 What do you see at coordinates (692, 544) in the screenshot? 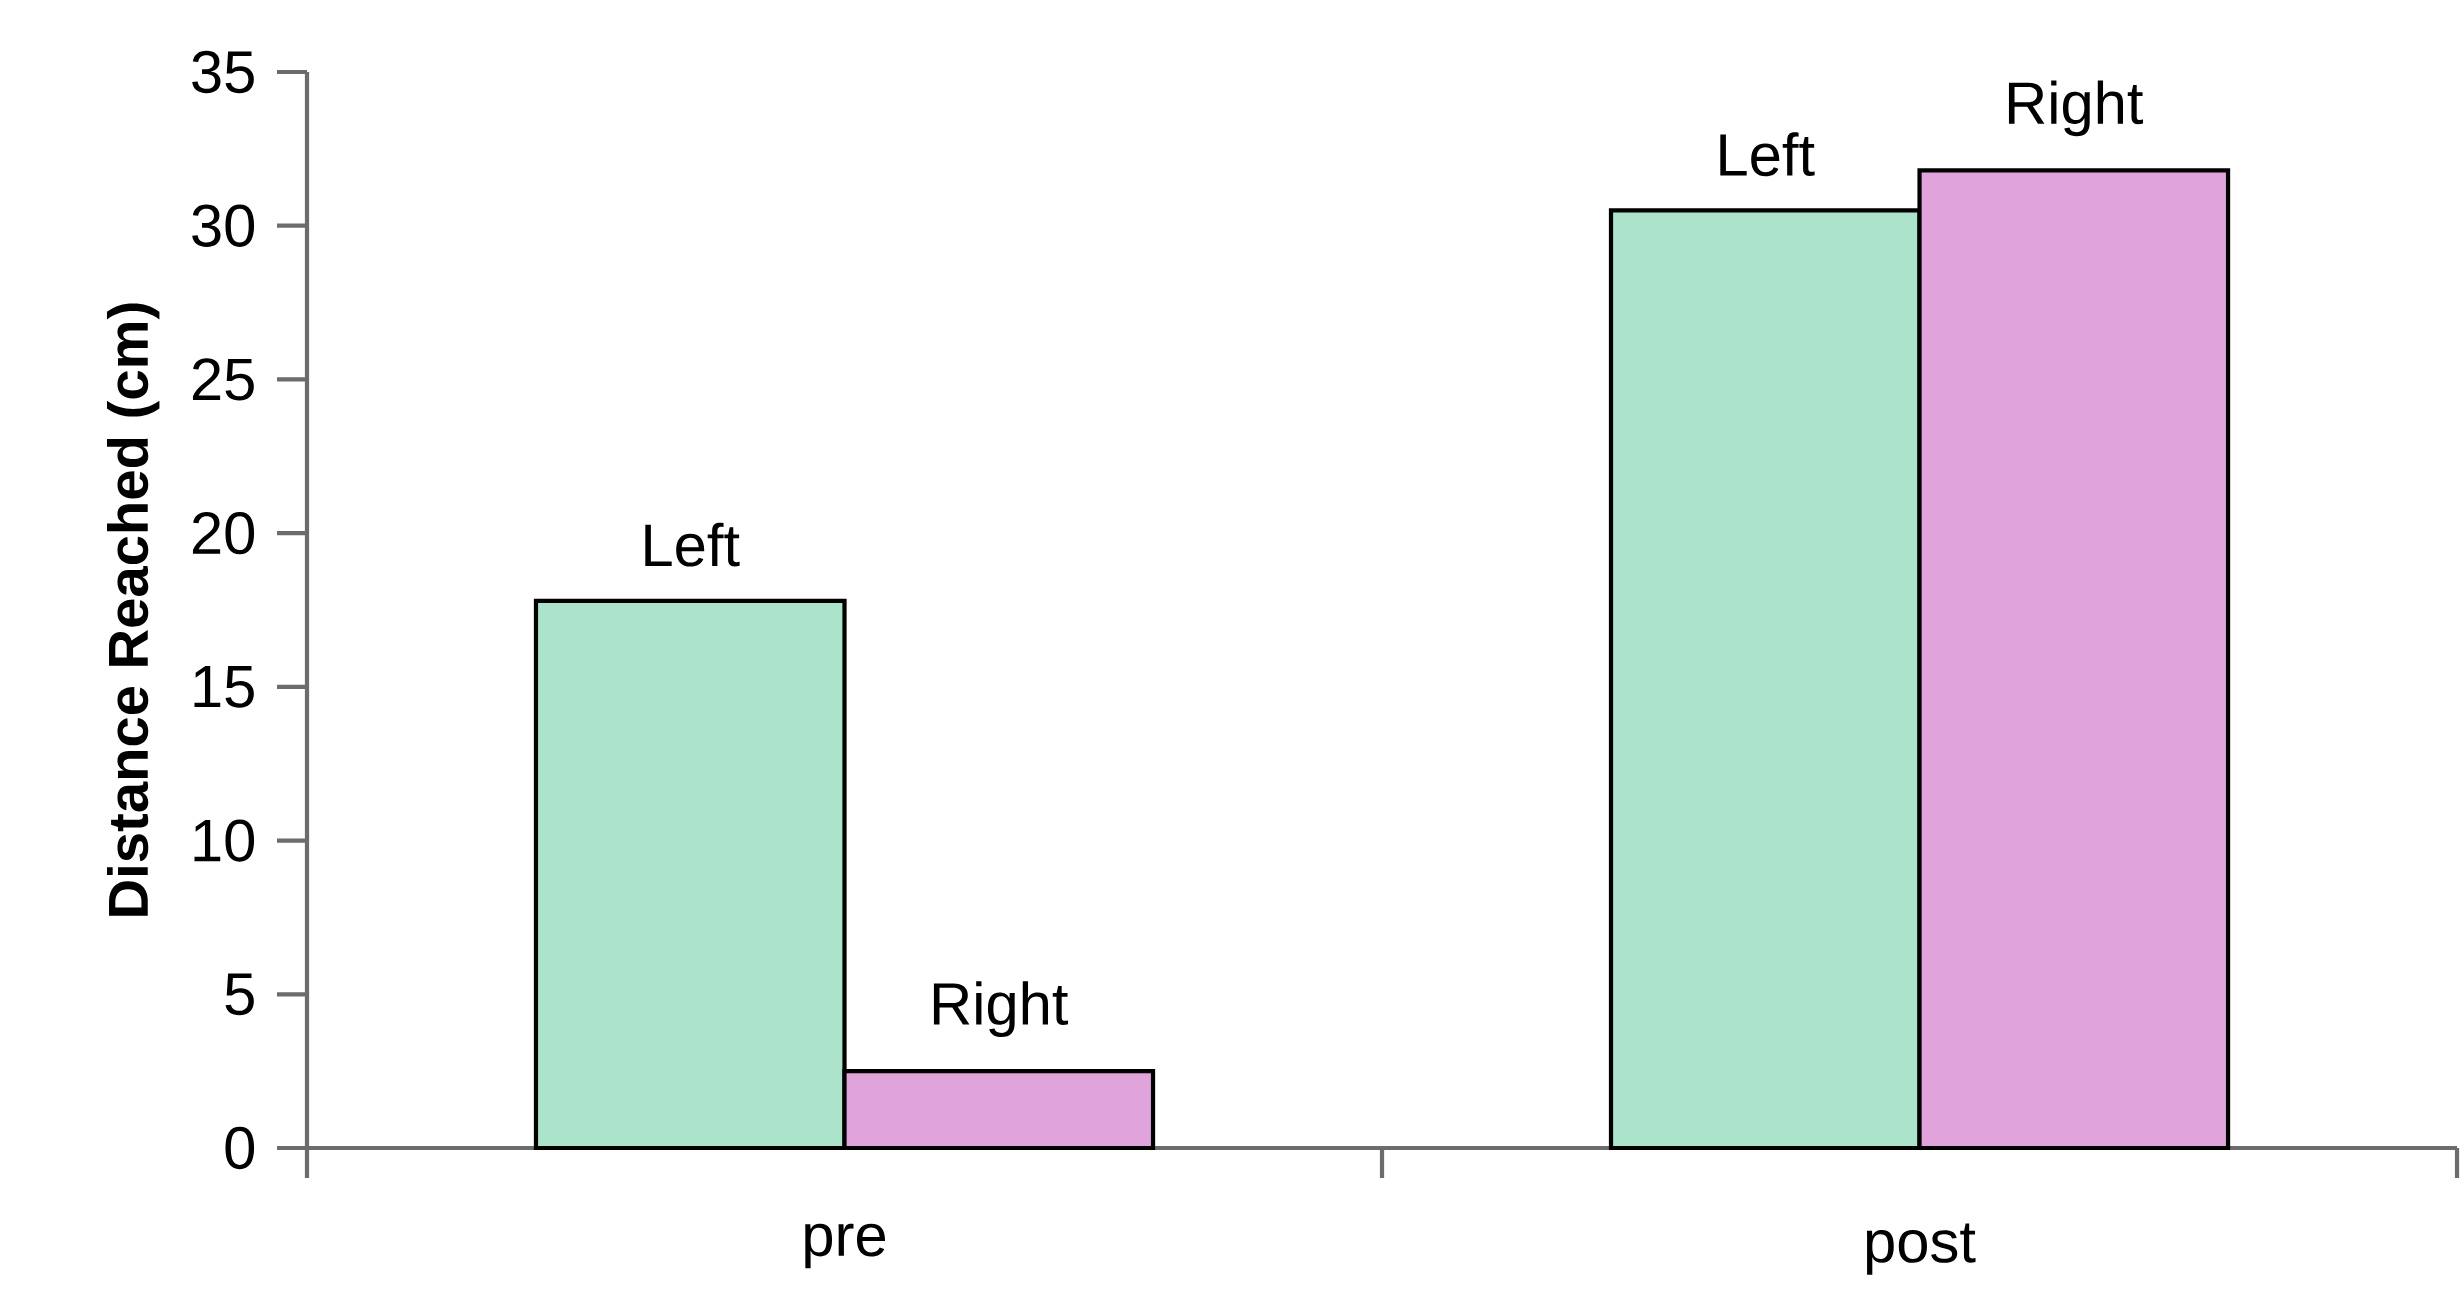
I see `text: Left` at bounding box center [692, 544].